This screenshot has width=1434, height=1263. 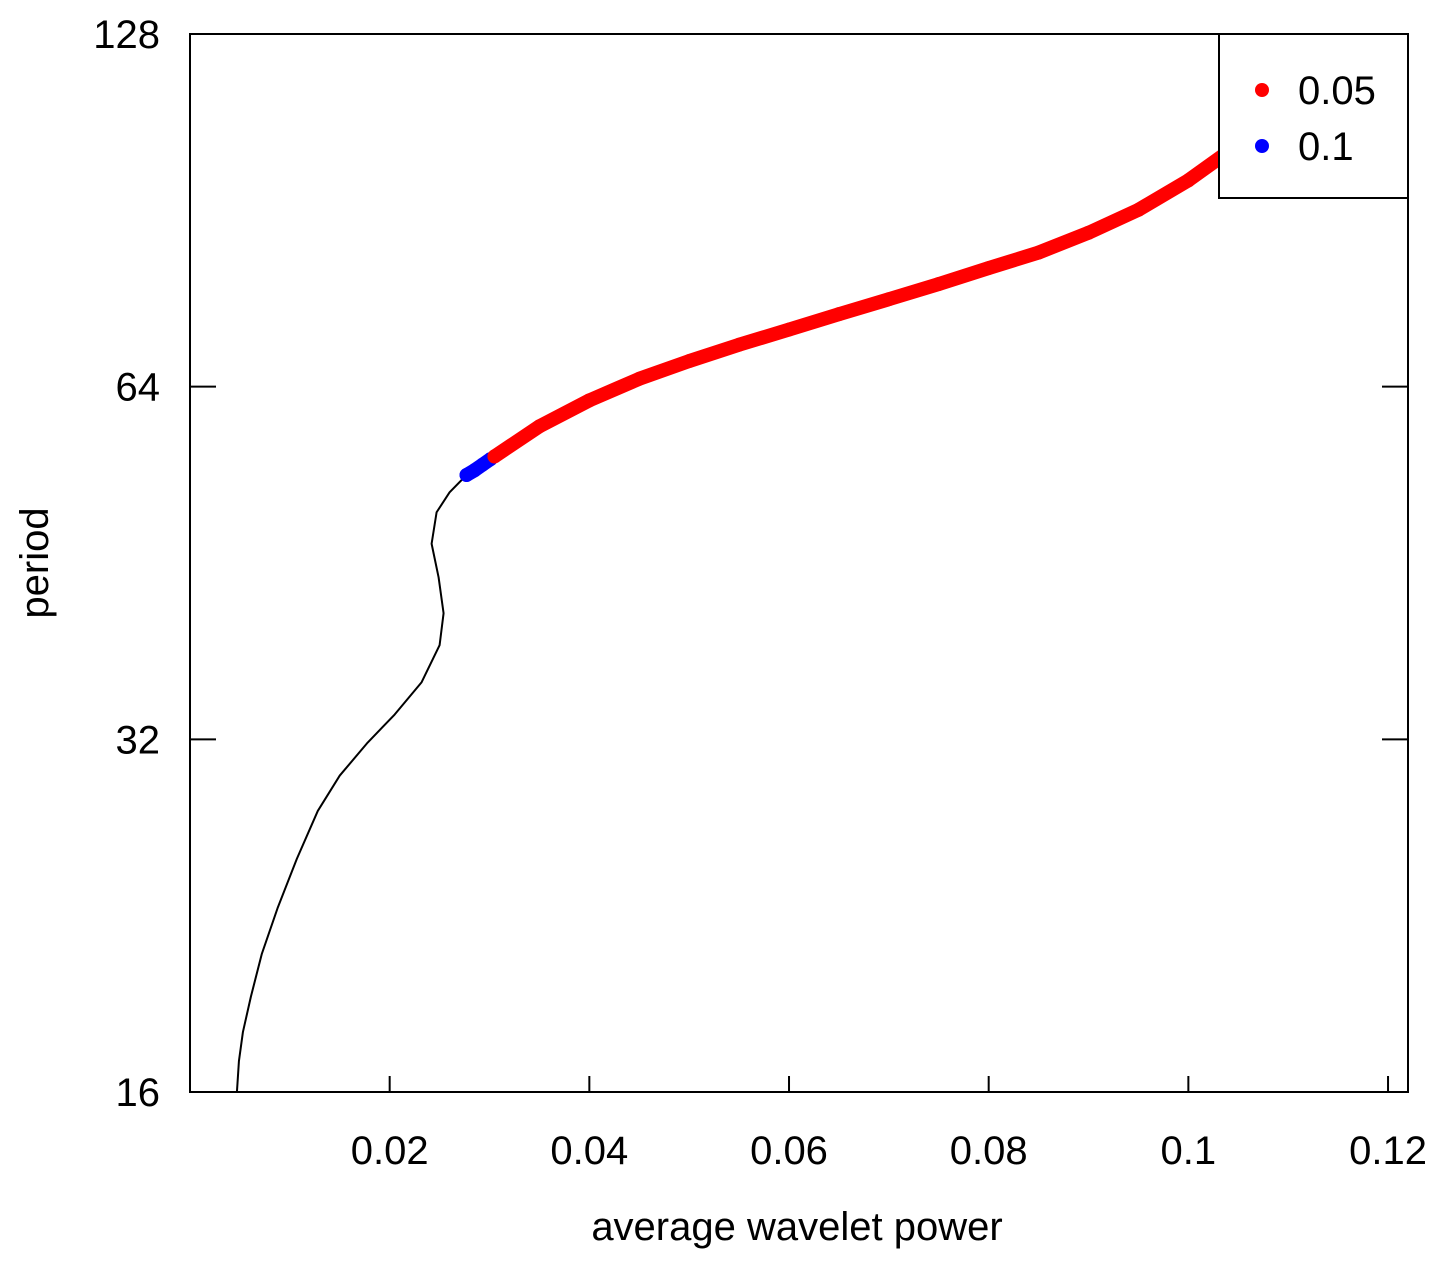 I want to click on x-tick-label: 0.12, so click(x=1388, y=1151).